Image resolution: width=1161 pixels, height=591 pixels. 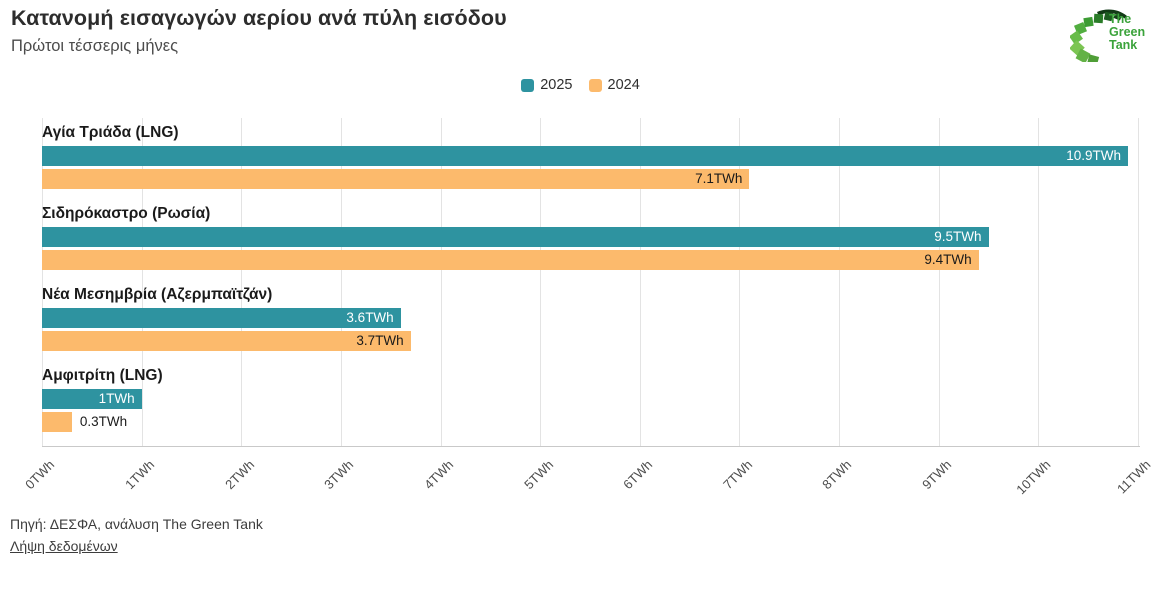 I want to click on logo-text: The Green Tank, so click(x=1127, y=32).